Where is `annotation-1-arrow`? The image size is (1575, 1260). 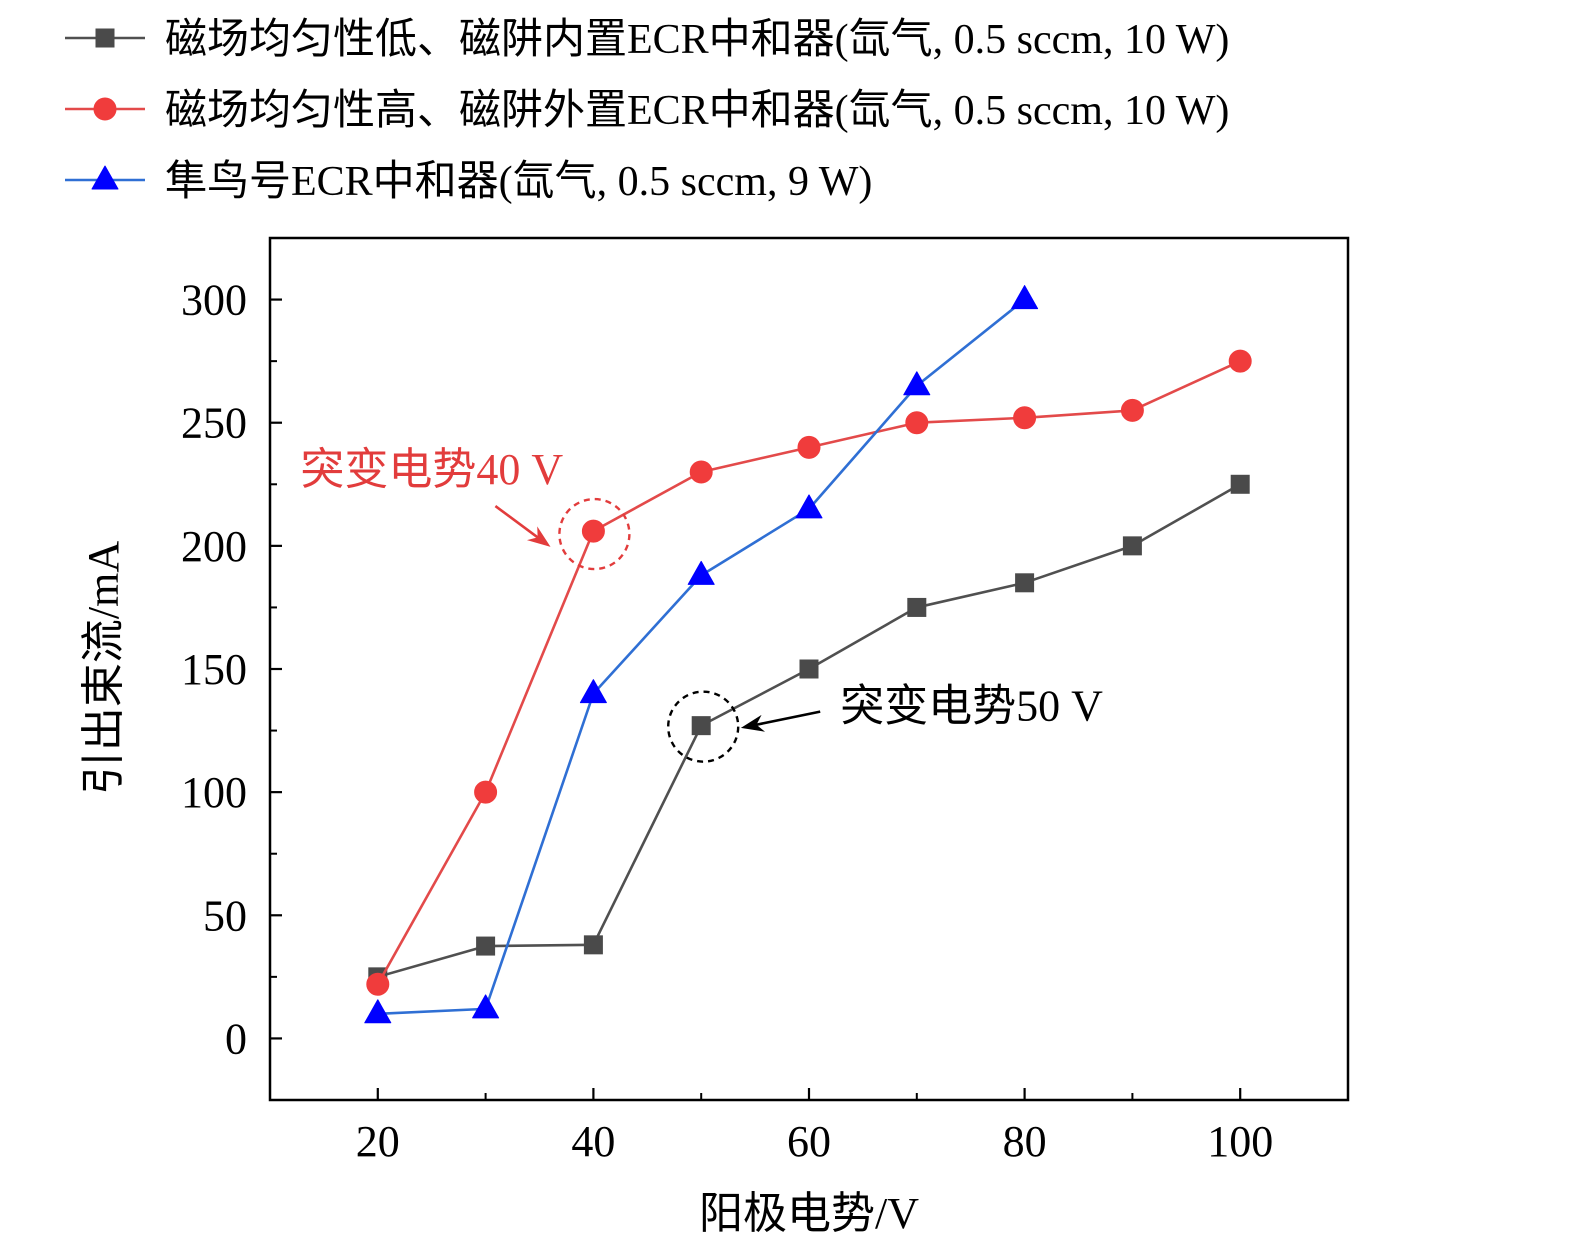
annotation-1-arrow is located at coordinates (522, 526).